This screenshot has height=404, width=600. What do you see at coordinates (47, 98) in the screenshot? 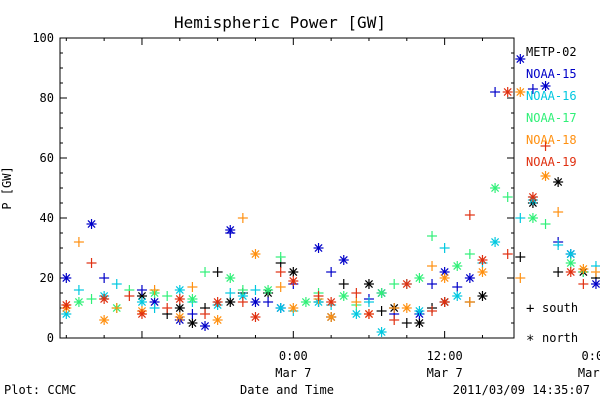
I see `y-tick-label: 80` at bounding box center [47, 98].